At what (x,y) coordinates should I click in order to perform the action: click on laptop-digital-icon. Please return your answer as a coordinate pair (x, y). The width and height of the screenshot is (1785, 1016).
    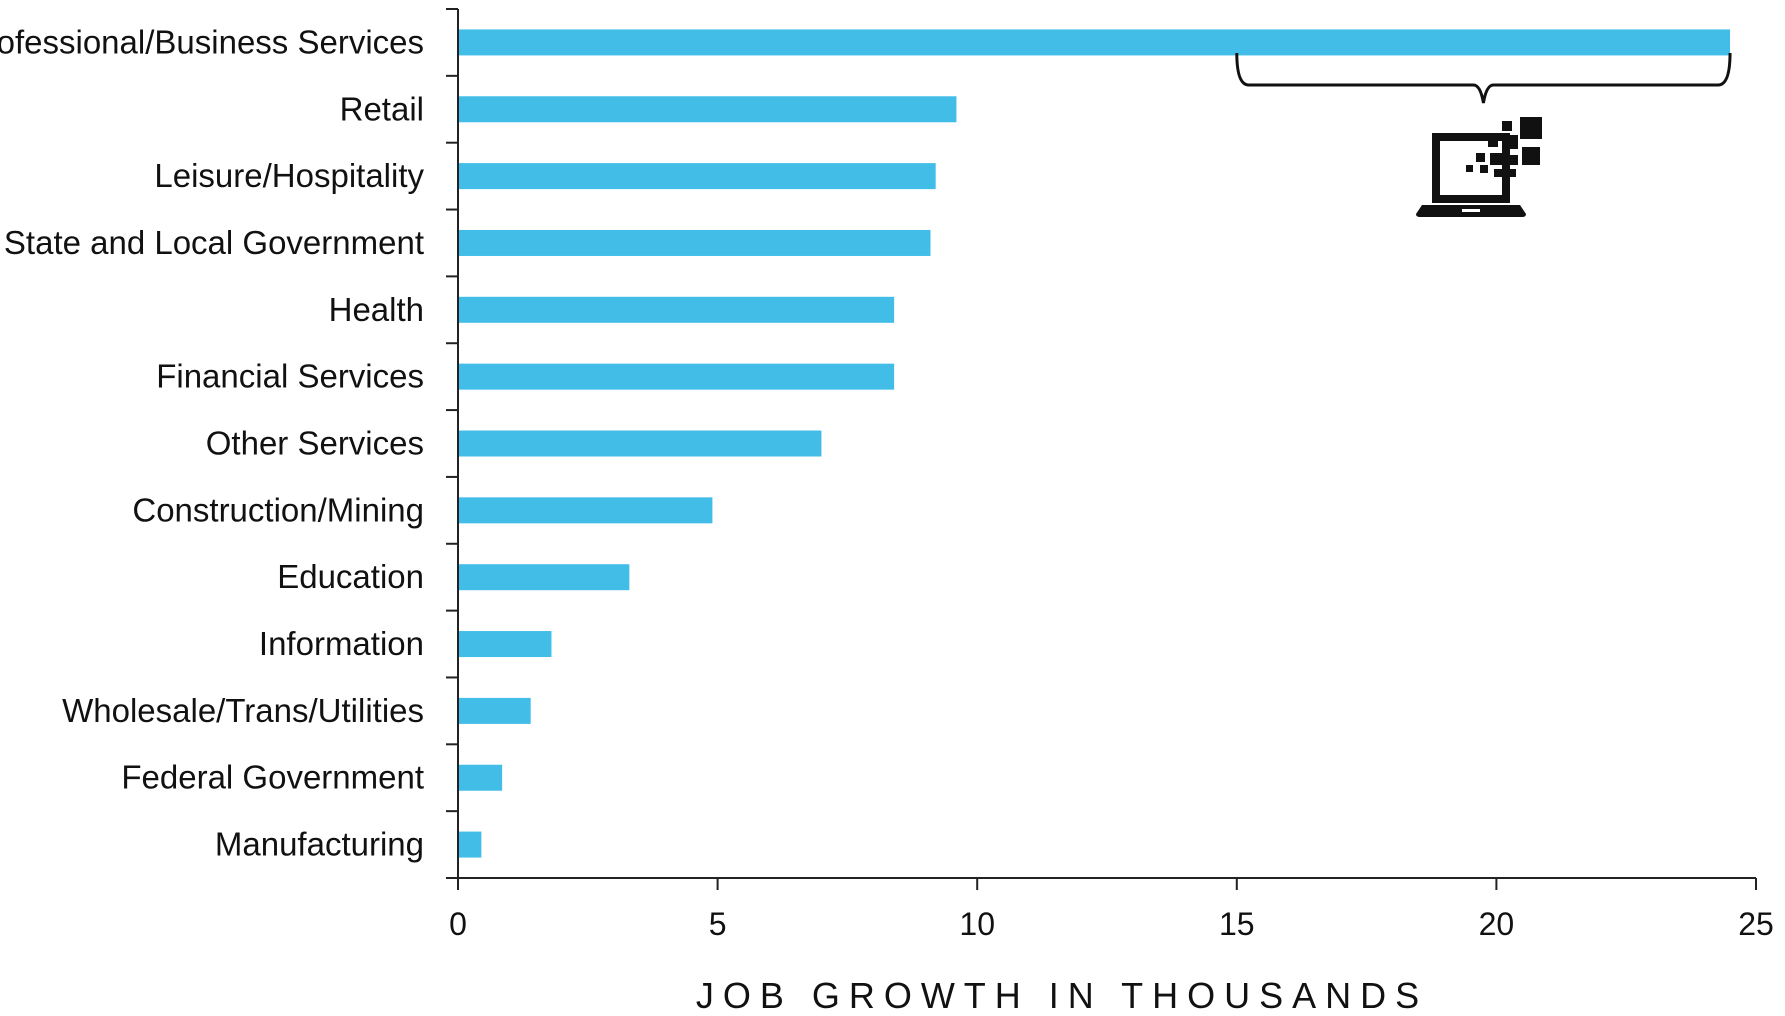
    Looking at the image, I should click on (1479, 167).